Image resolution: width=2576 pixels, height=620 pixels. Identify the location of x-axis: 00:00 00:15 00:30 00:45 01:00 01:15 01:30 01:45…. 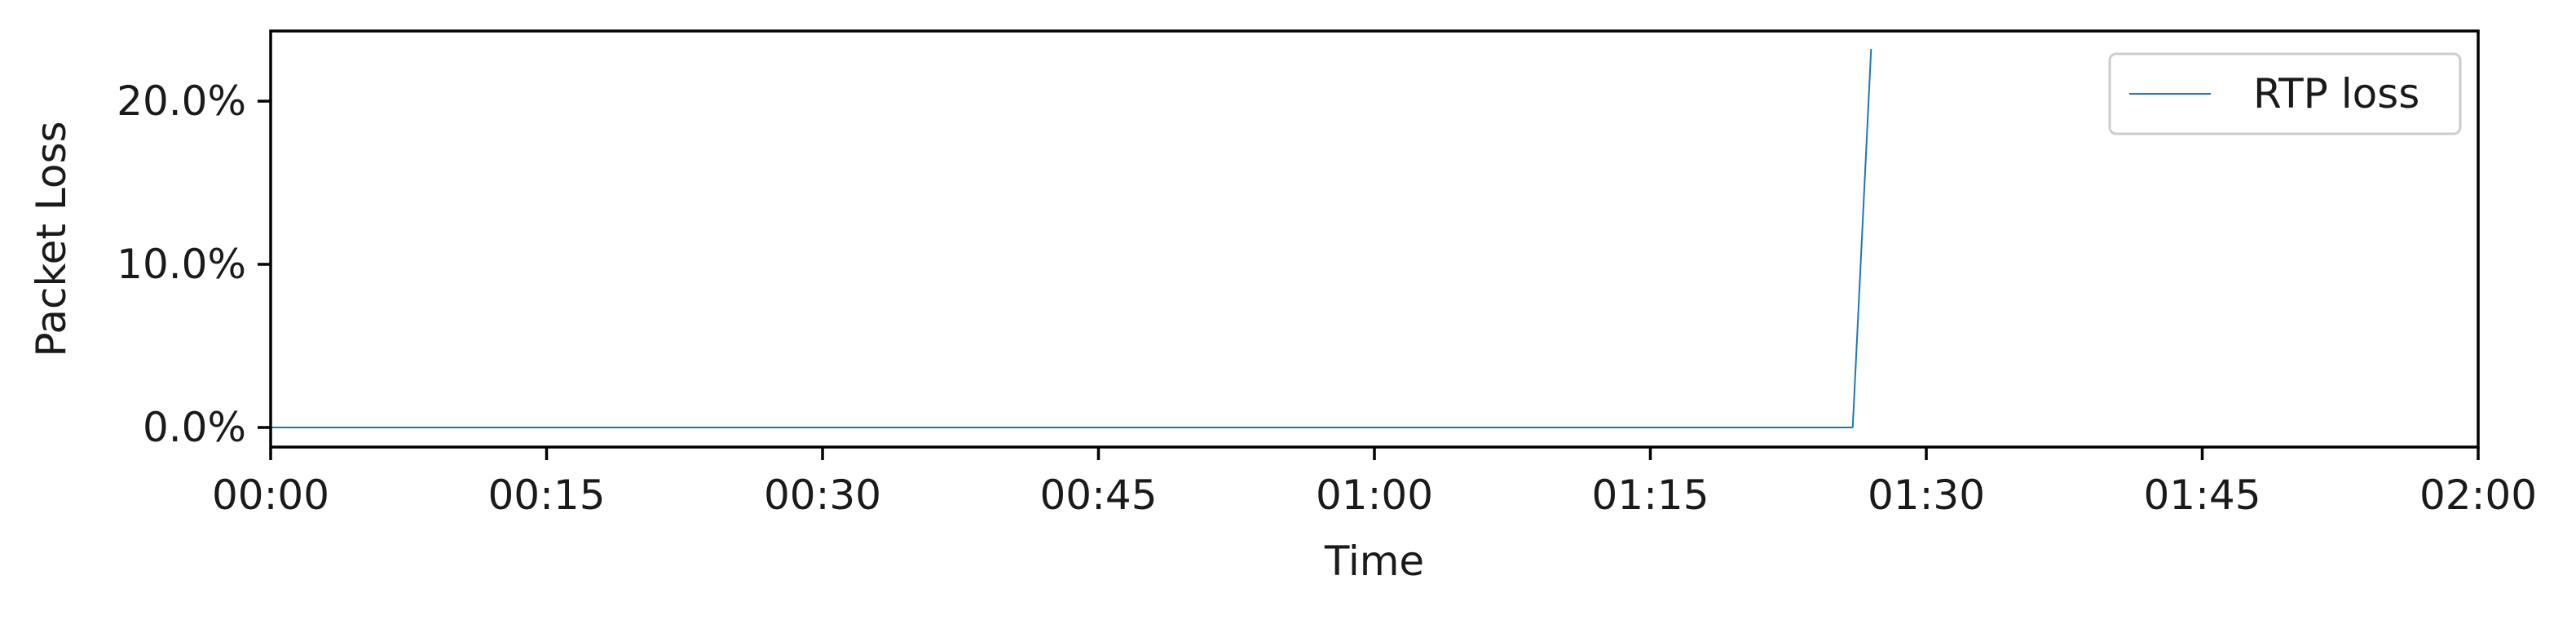
(1374, 483).